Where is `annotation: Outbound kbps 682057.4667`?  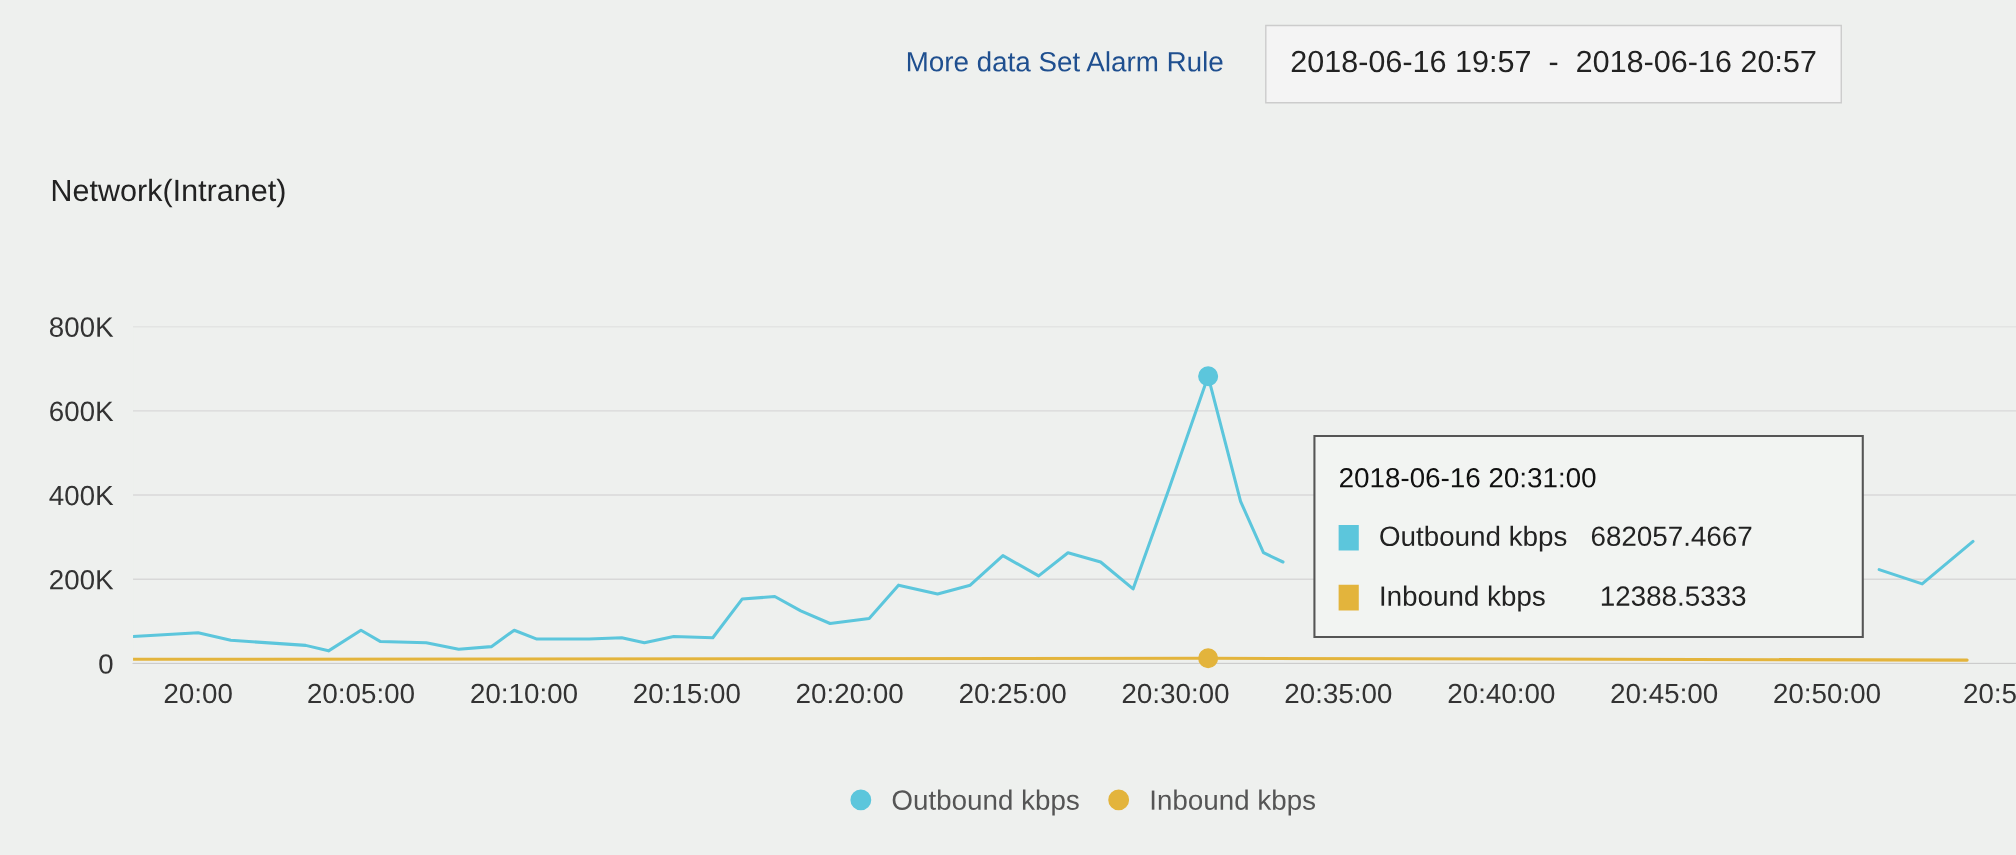 annotation: Outbound kbps 682057.4667 is located at coordinates (1566, 538).